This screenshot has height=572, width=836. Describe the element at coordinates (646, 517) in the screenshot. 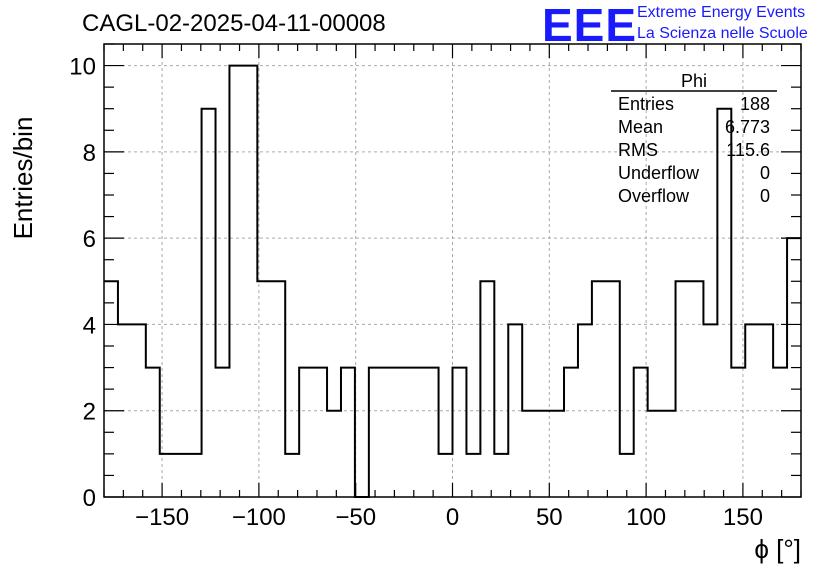

I see `x-tick-label: 100` at that location.